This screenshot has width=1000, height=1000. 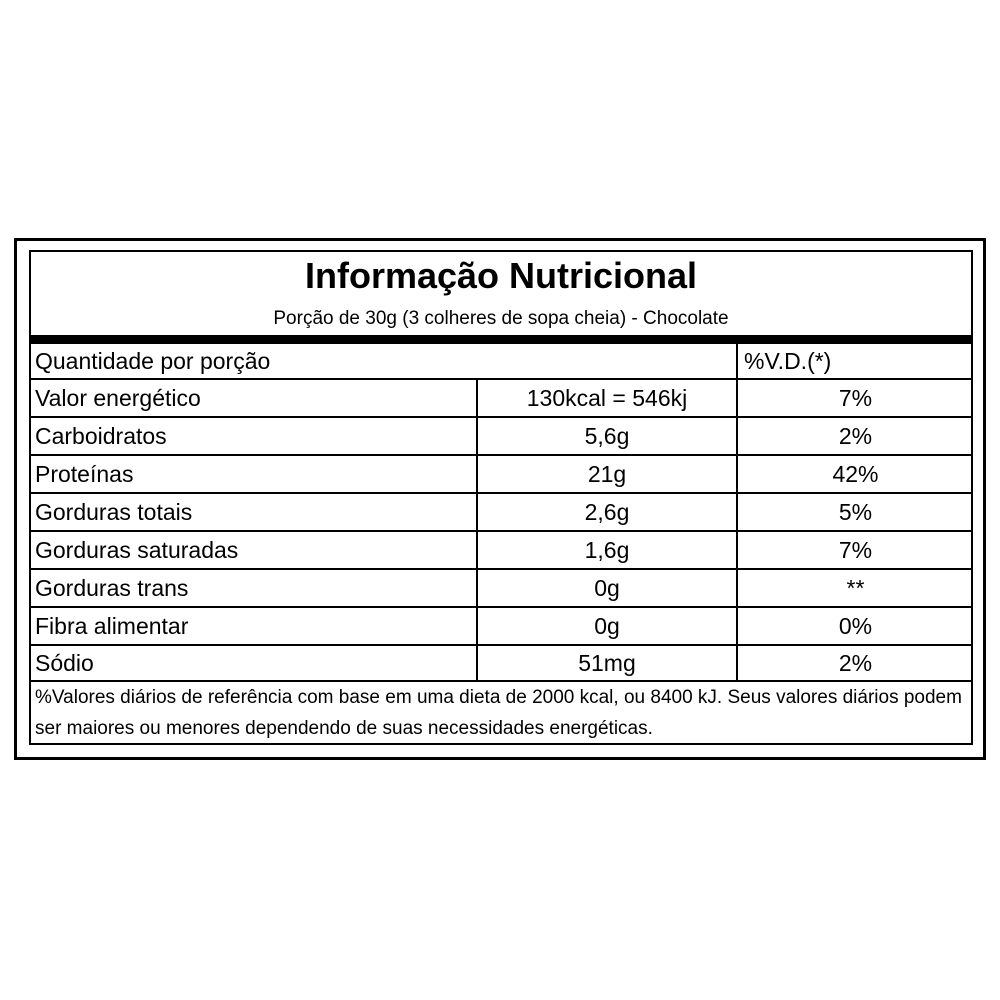 What do you see at coordinates (854, 588) in the screenshot?
I see `nutrient-daily-value: **` at bounding box center [854, 588].